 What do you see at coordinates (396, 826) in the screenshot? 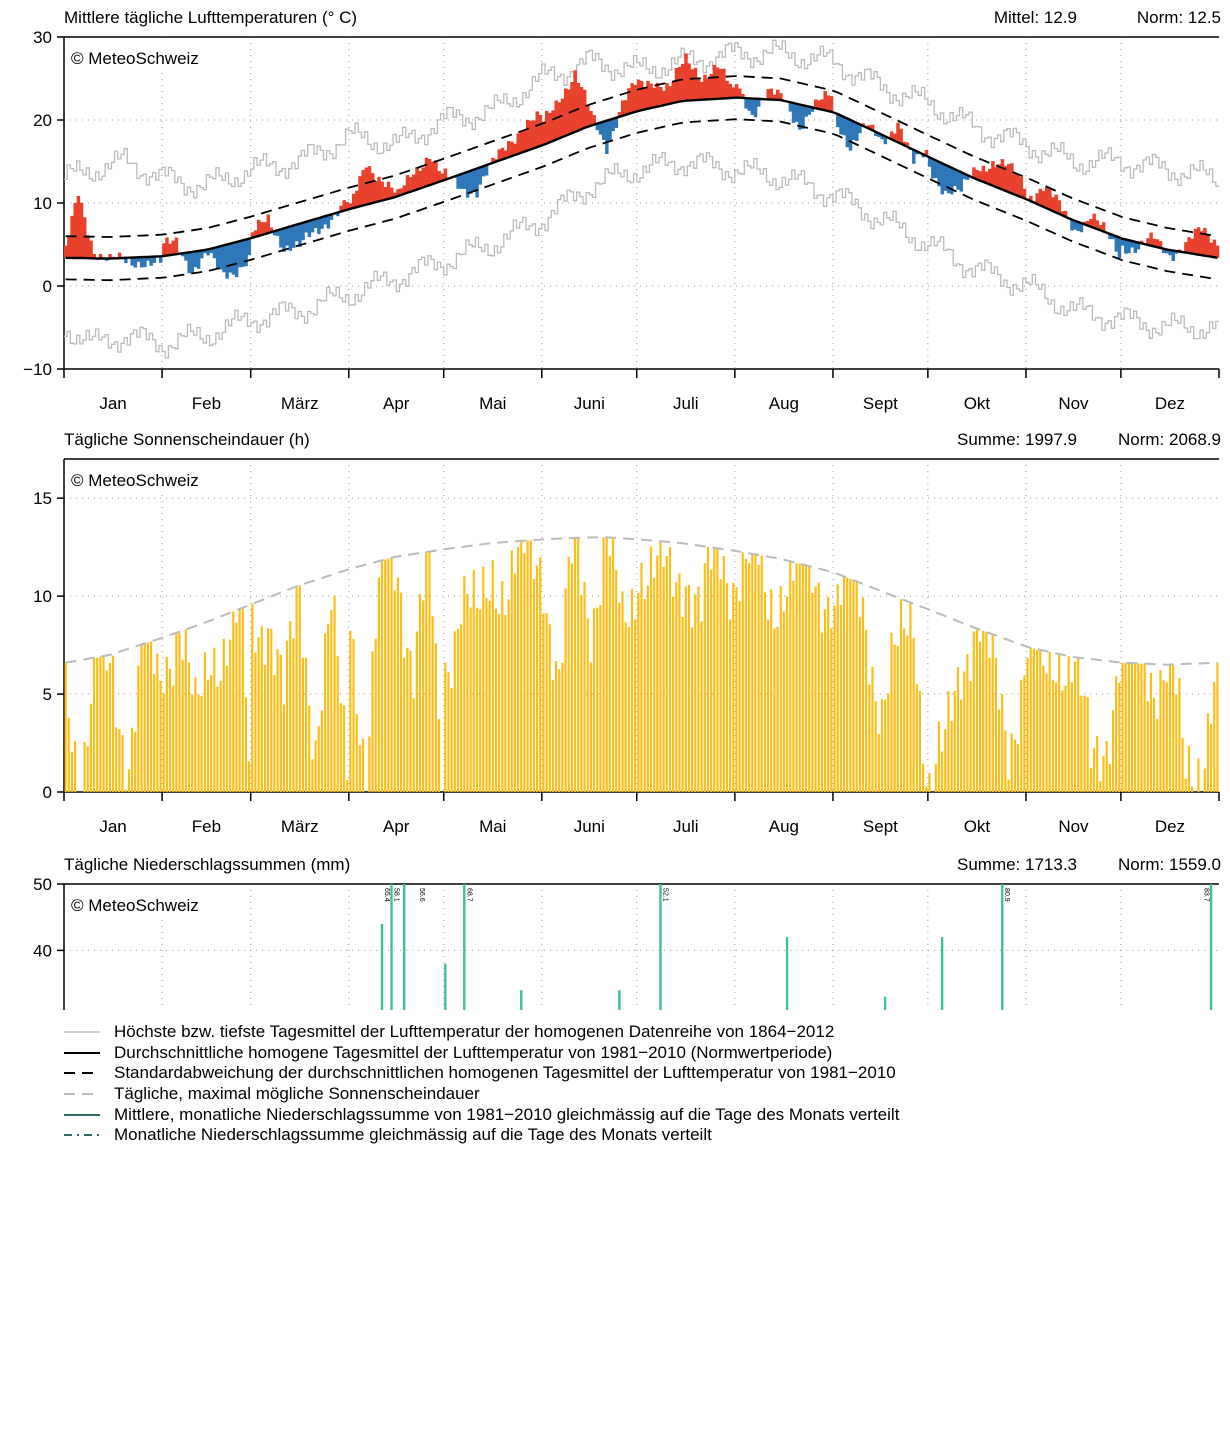
I see `month-label: Apr` at bounding box center [396, 826].